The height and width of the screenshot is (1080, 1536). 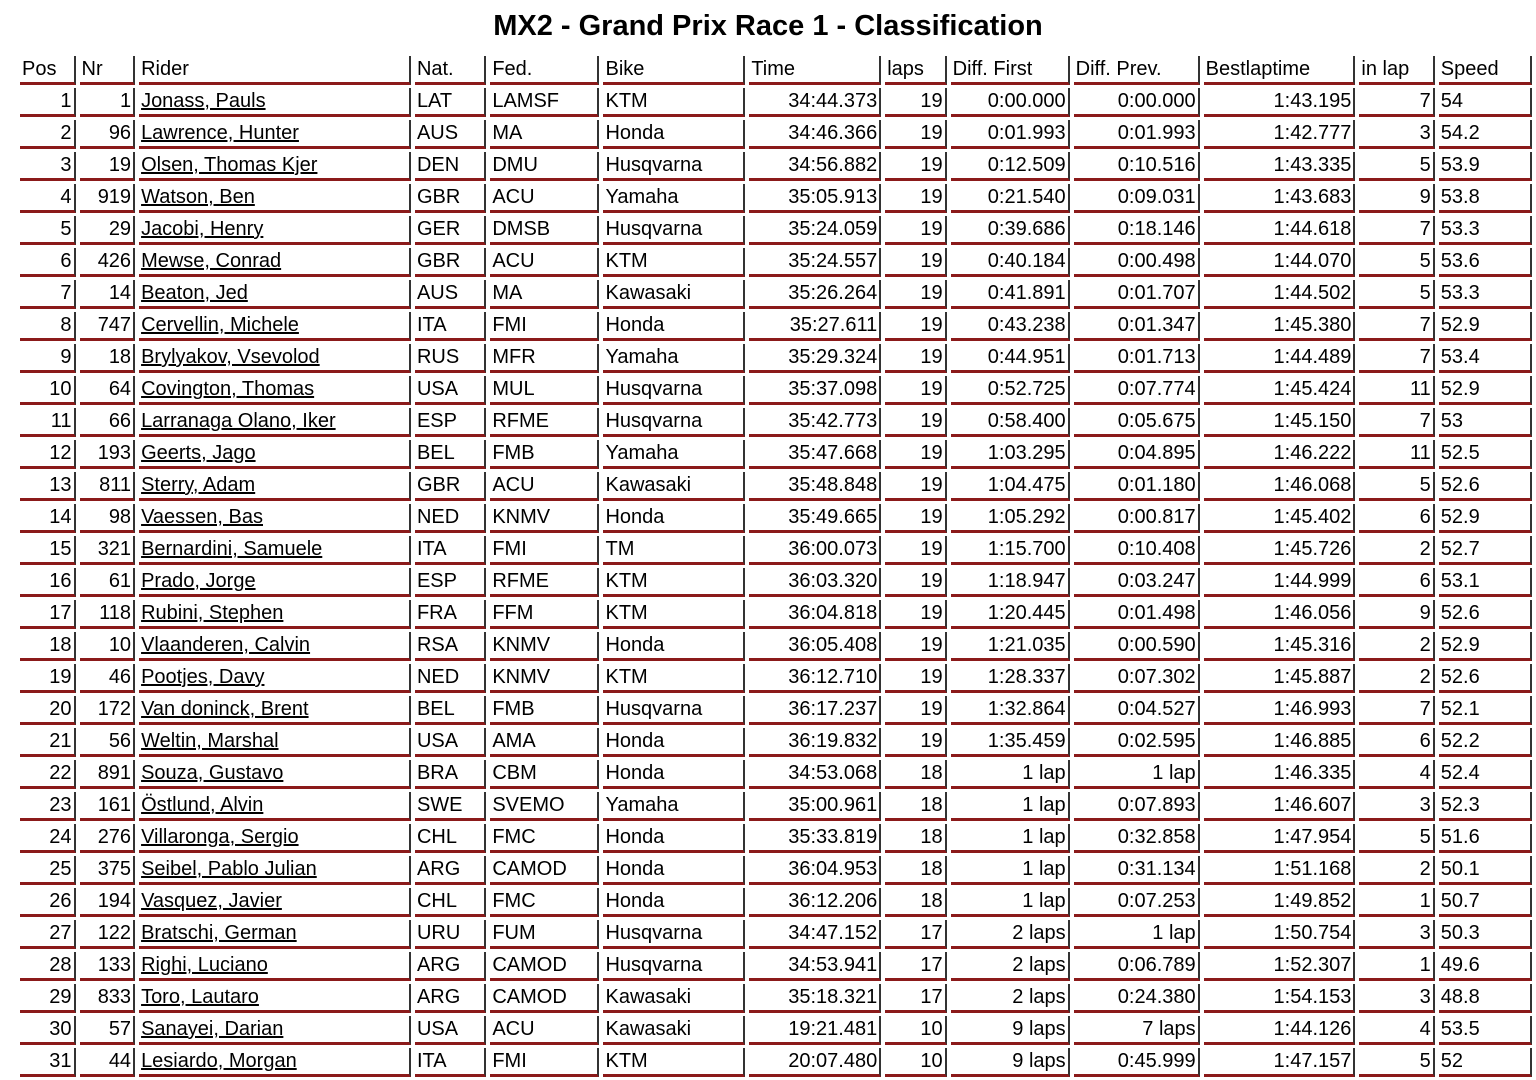 I want to click on cell-fed: AMA, so click(x=545, y=742).